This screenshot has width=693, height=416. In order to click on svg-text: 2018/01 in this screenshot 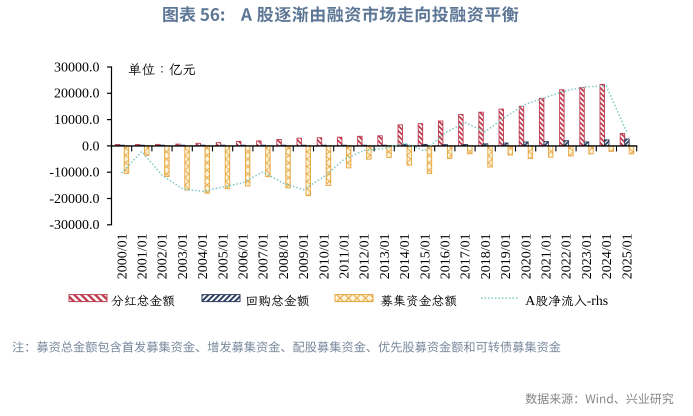, I will do `click(486, 256)`.